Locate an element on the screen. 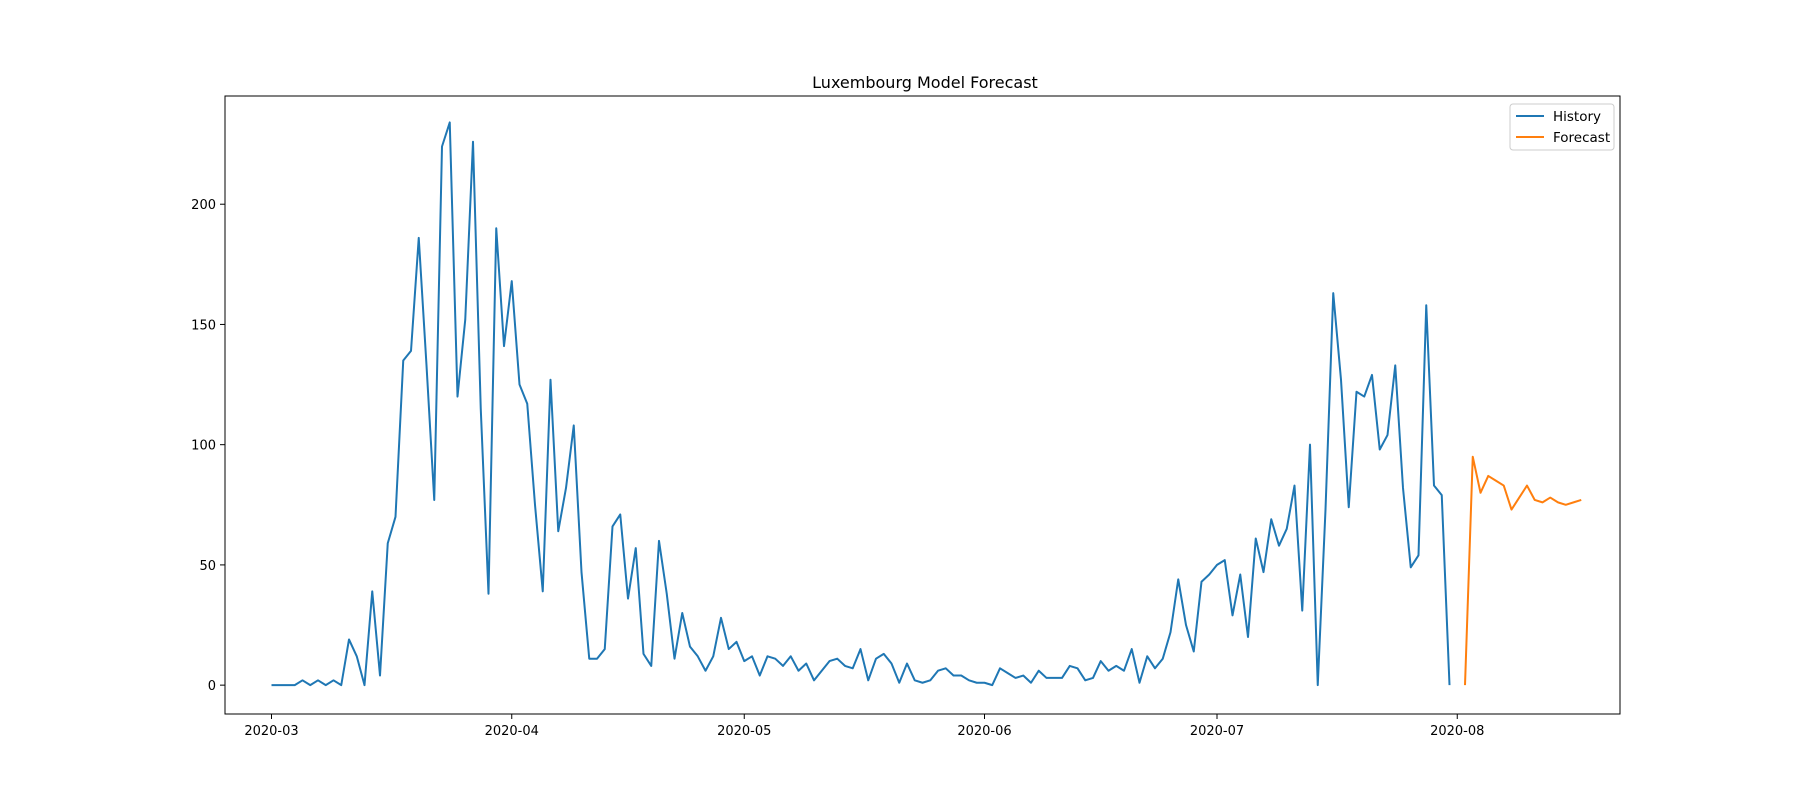 Image resolution: width=1800 pixels, height=805 pixels. chart-title: Luxembourg Model Forecast is located at coordinates (925, 82).